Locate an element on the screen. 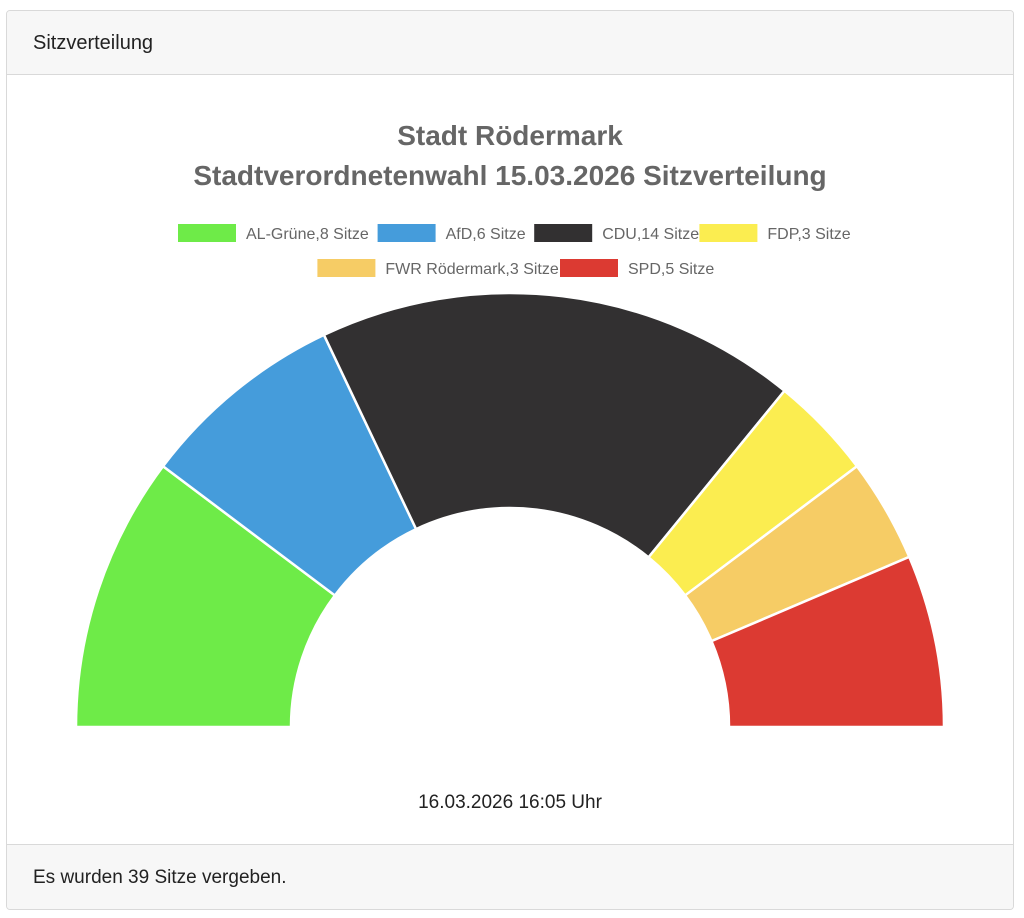 The height and width of the screenshot is (918, 1024). legend-item: FWR Rödermark,3 Sitze is located at coordinates (438, 268).